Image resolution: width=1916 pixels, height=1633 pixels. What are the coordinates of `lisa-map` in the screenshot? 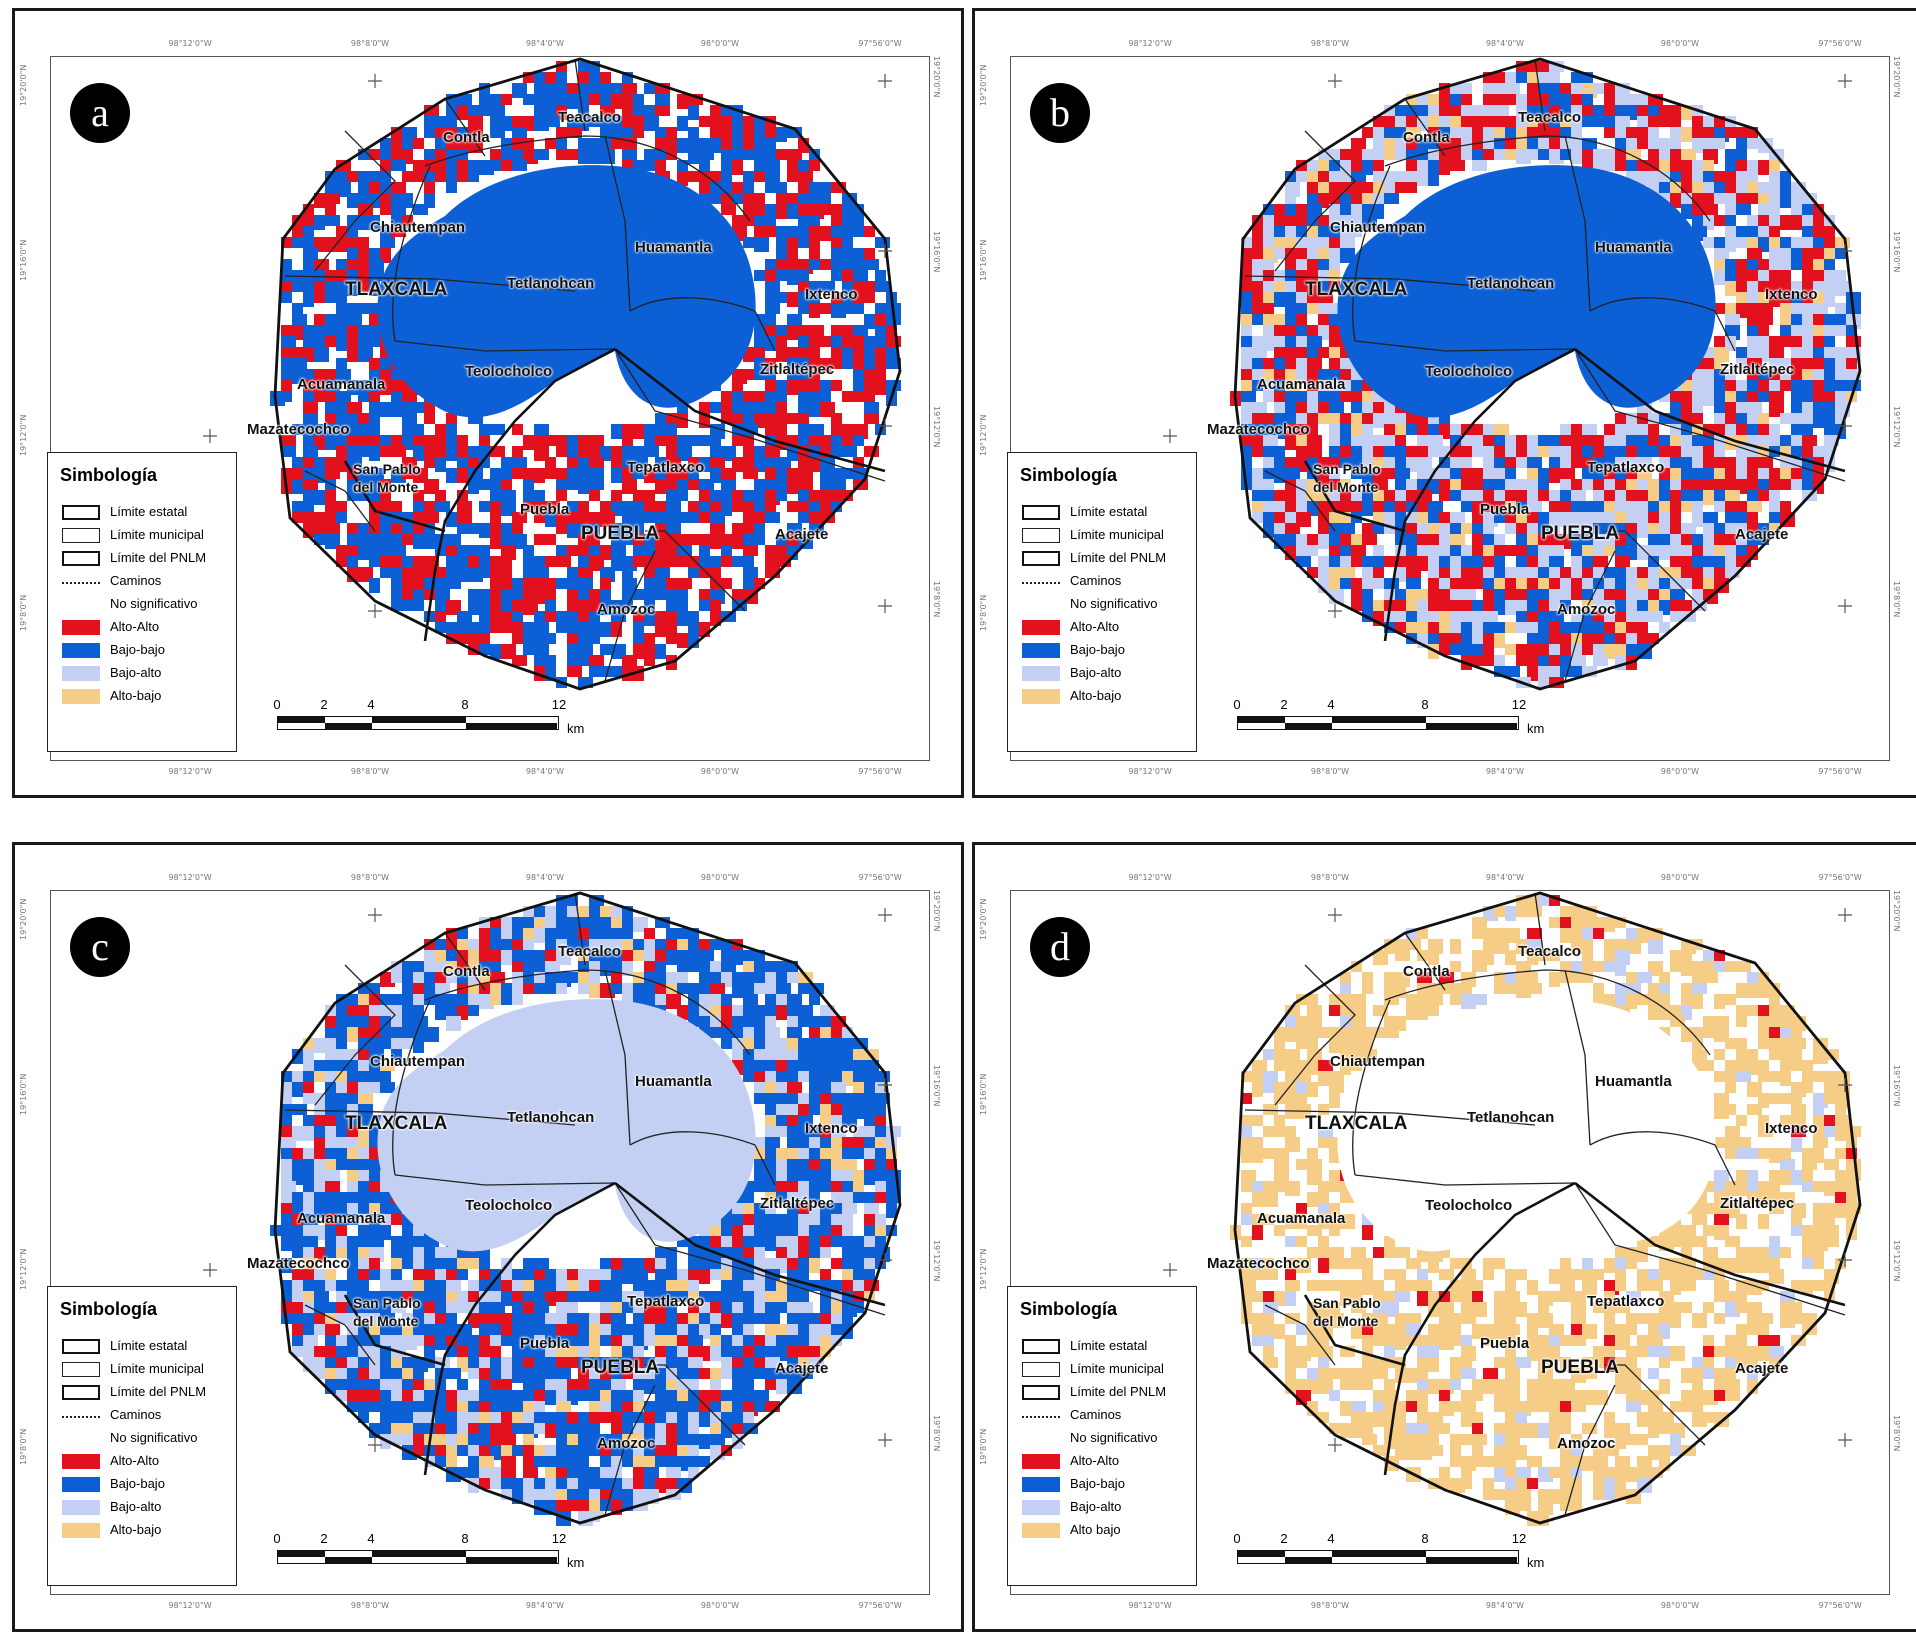 It's located at (552, 1208).